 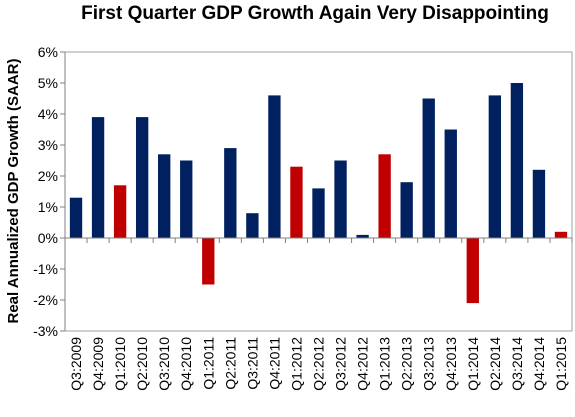 What do you see at coordinates (561, 234) in the screenshot?
I see `bar-q1-2015` at bounding box center [561, 234].